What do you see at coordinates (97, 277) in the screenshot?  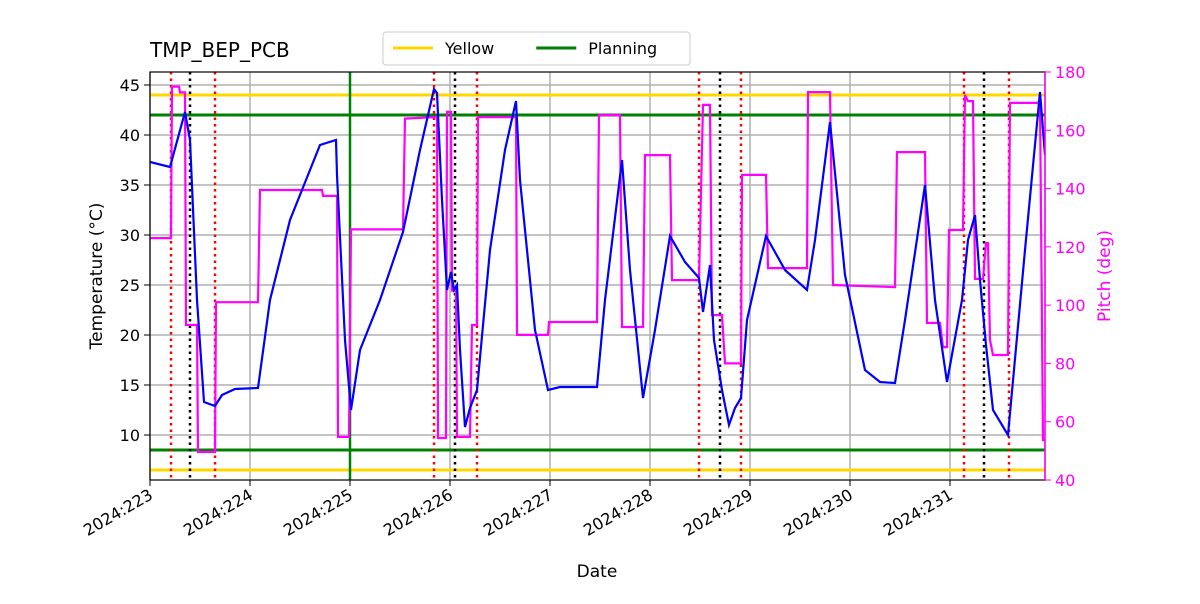 I see `y-axis-label: Temperature (°C)` at bounding box center [97, 277].